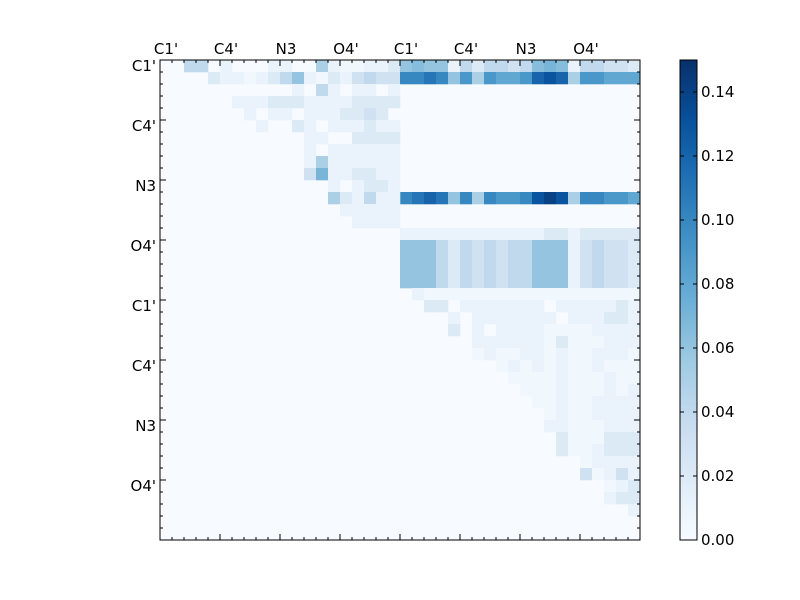  I want to click on colorbar-tick-label: 0.14, so click(717, 92).